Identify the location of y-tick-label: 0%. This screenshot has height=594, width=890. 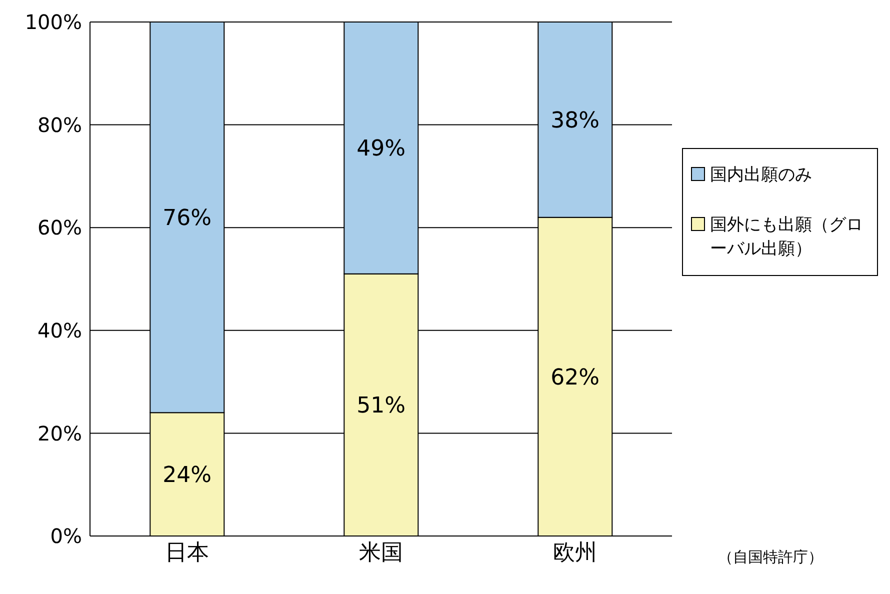
(66, 536).